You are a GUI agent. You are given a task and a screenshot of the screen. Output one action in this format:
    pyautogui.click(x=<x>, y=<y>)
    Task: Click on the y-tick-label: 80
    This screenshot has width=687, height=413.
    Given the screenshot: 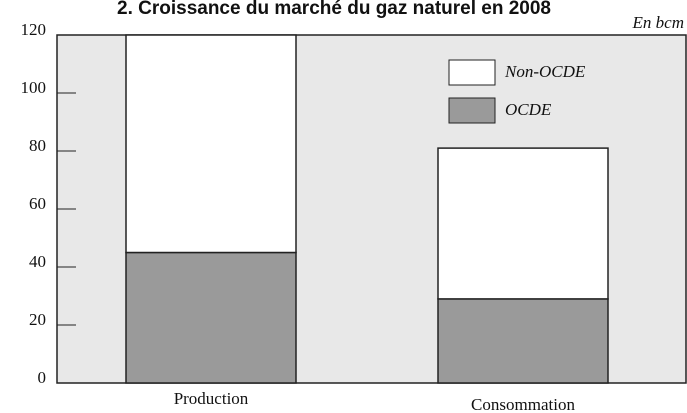 What is the action you would take?
    pyautogui.click(x=37, y=145)
    